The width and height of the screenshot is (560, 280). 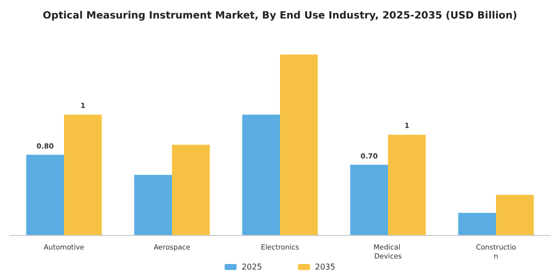 I want to click on legend-label: 2025, so click(x=252, y=267).